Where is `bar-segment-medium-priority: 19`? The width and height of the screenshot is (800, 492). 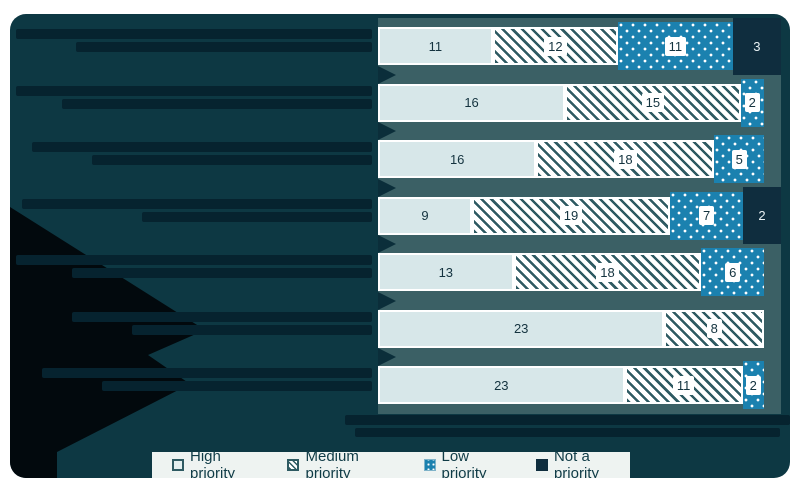 bar-segment-medium-priority: 19 is located at coordinates (571, 215).